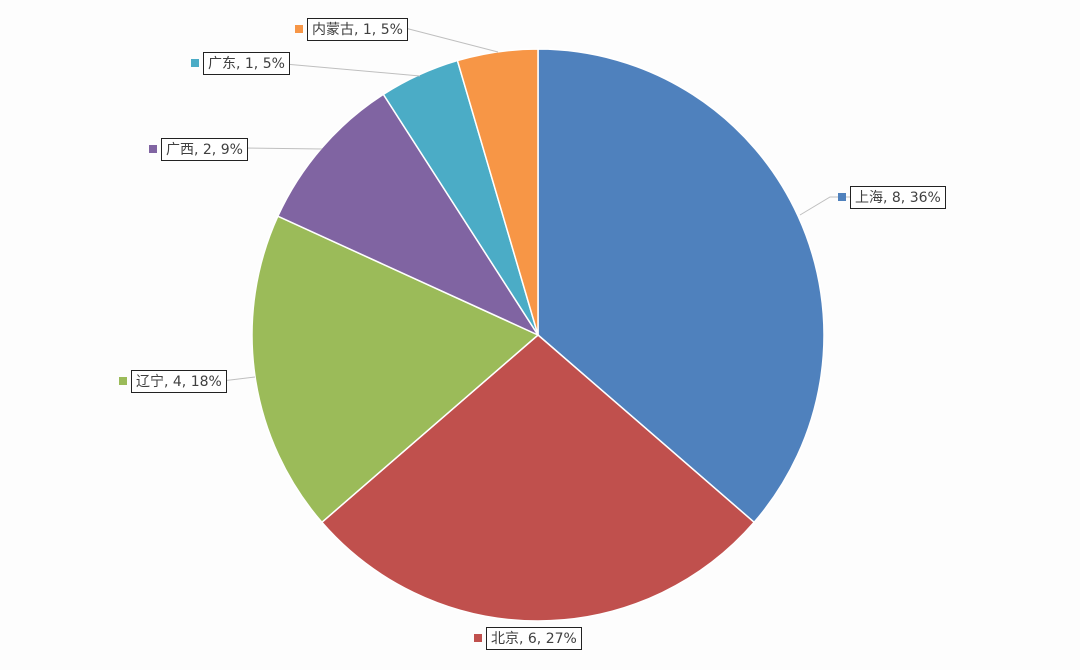 This screenshot has width=1080, height=670. I want to click on data-label-0: 上海, 8, 36%, so click(898, 197).